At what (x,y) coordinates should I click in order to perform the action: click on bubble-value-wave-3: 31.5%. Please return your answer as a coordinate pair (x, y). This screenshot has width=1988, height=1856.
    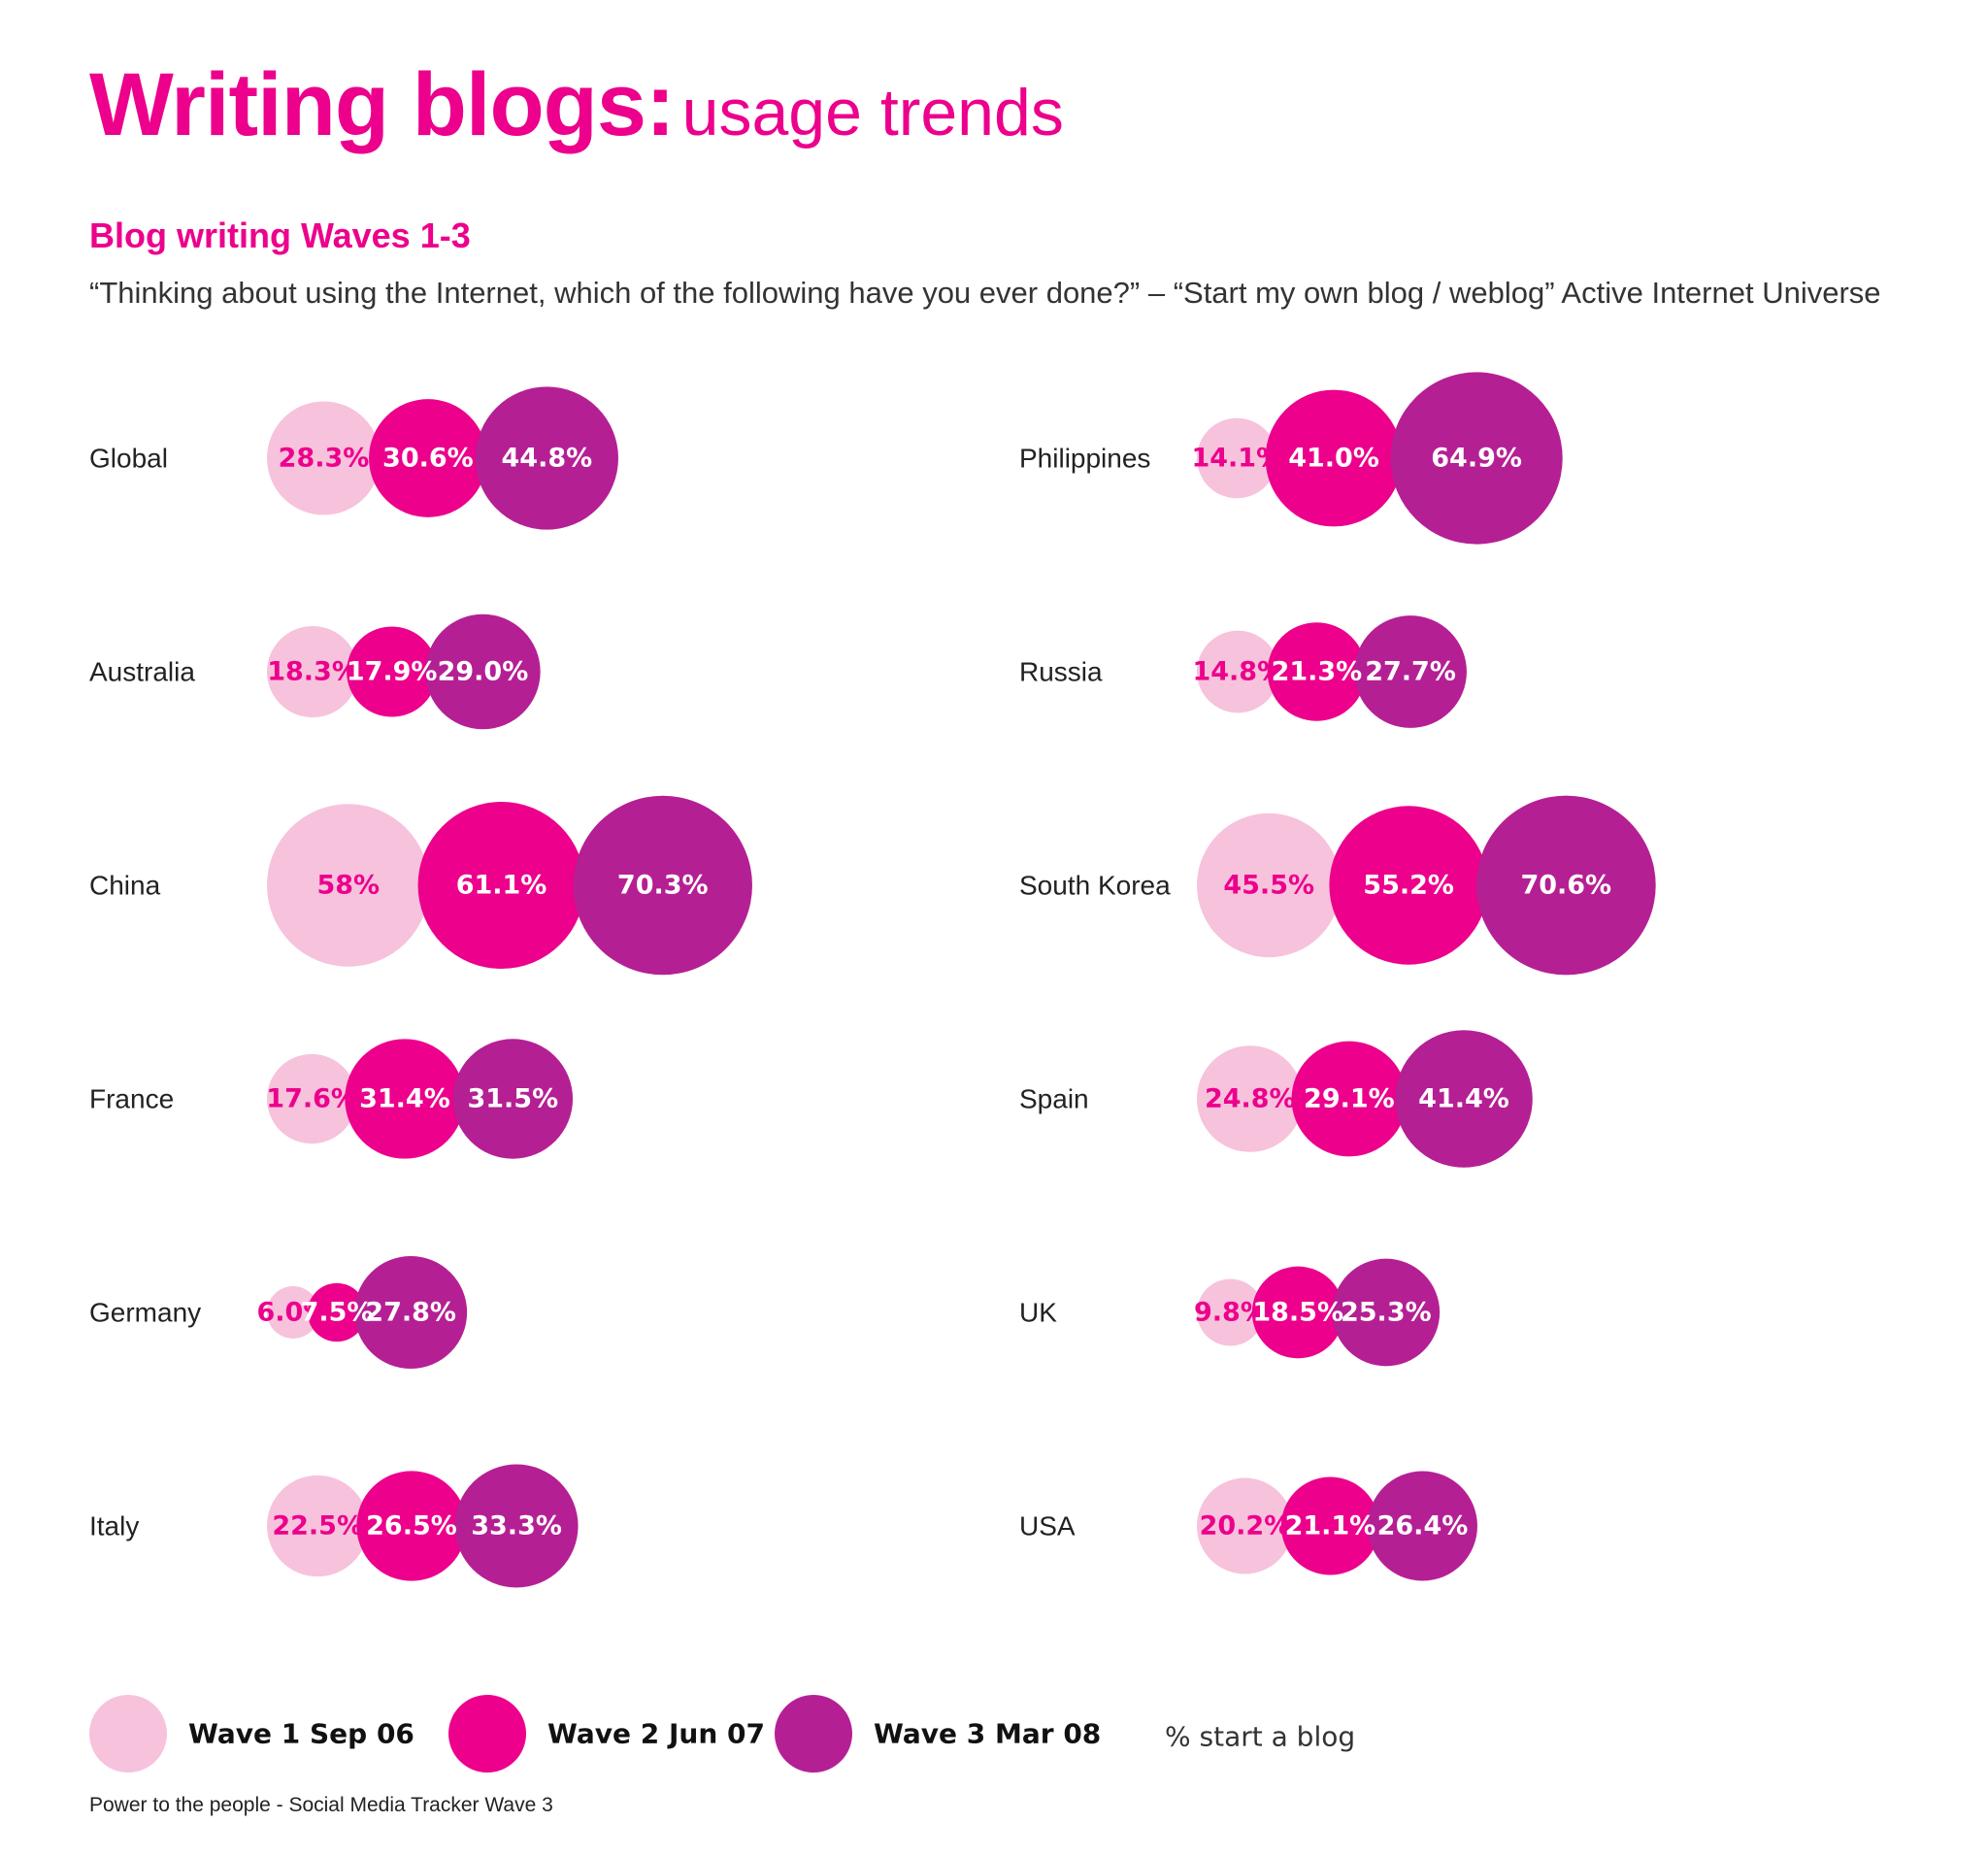
    Looking at the image, I should click on (513, 1099).